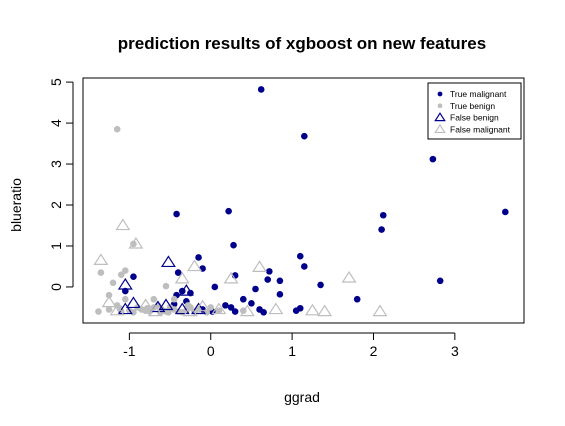  Describe the element at coordinates (455, 351) in the screenshot. I see `x-tick-label: 3` at that location.